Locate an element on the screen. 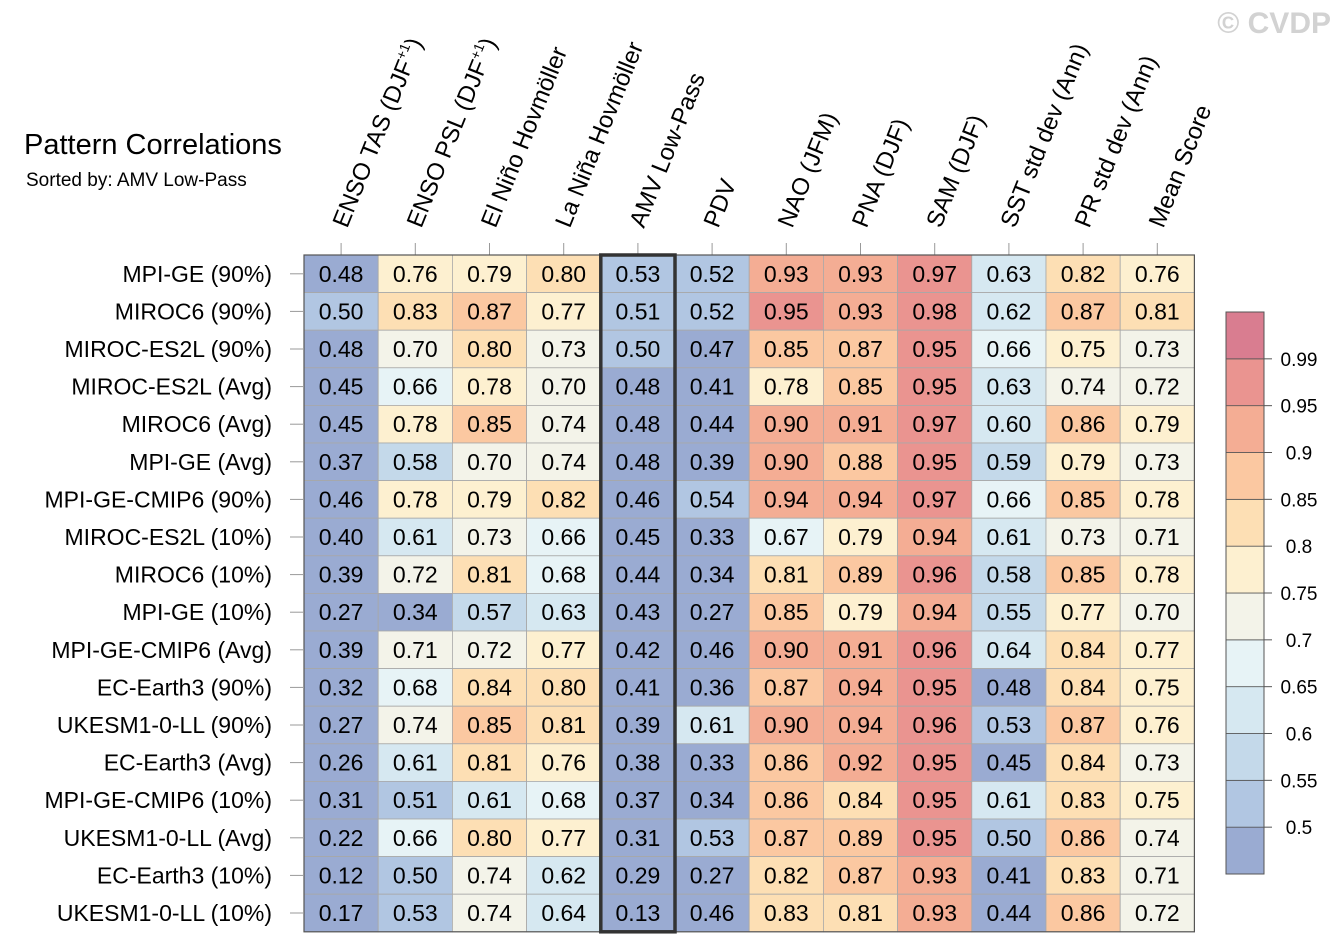 This screenshot has width=1340, height=951. cell-value-label: 0.60 is located at coordinates (1009, 424).